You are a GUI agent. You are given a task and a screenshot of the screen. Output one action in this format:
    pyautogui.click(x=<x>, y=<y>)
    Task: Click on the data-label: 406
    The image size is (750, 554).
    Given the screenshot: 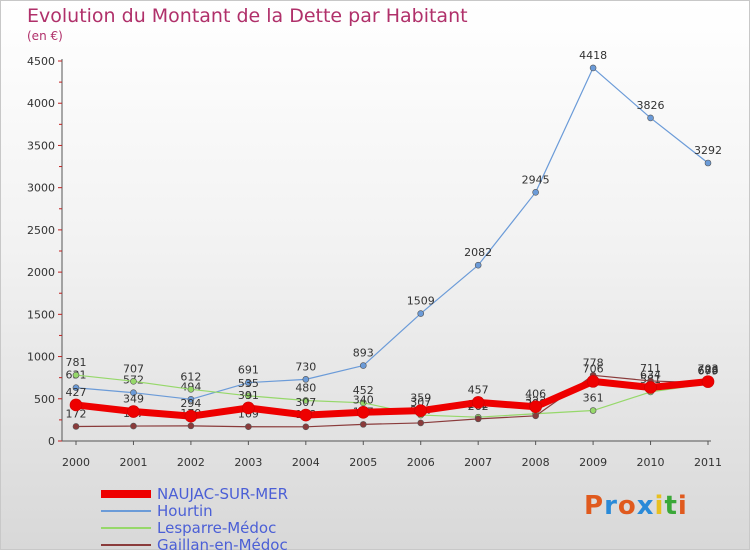 What is the action you would take?
    pyautogui.click(x=535, y=394)
    